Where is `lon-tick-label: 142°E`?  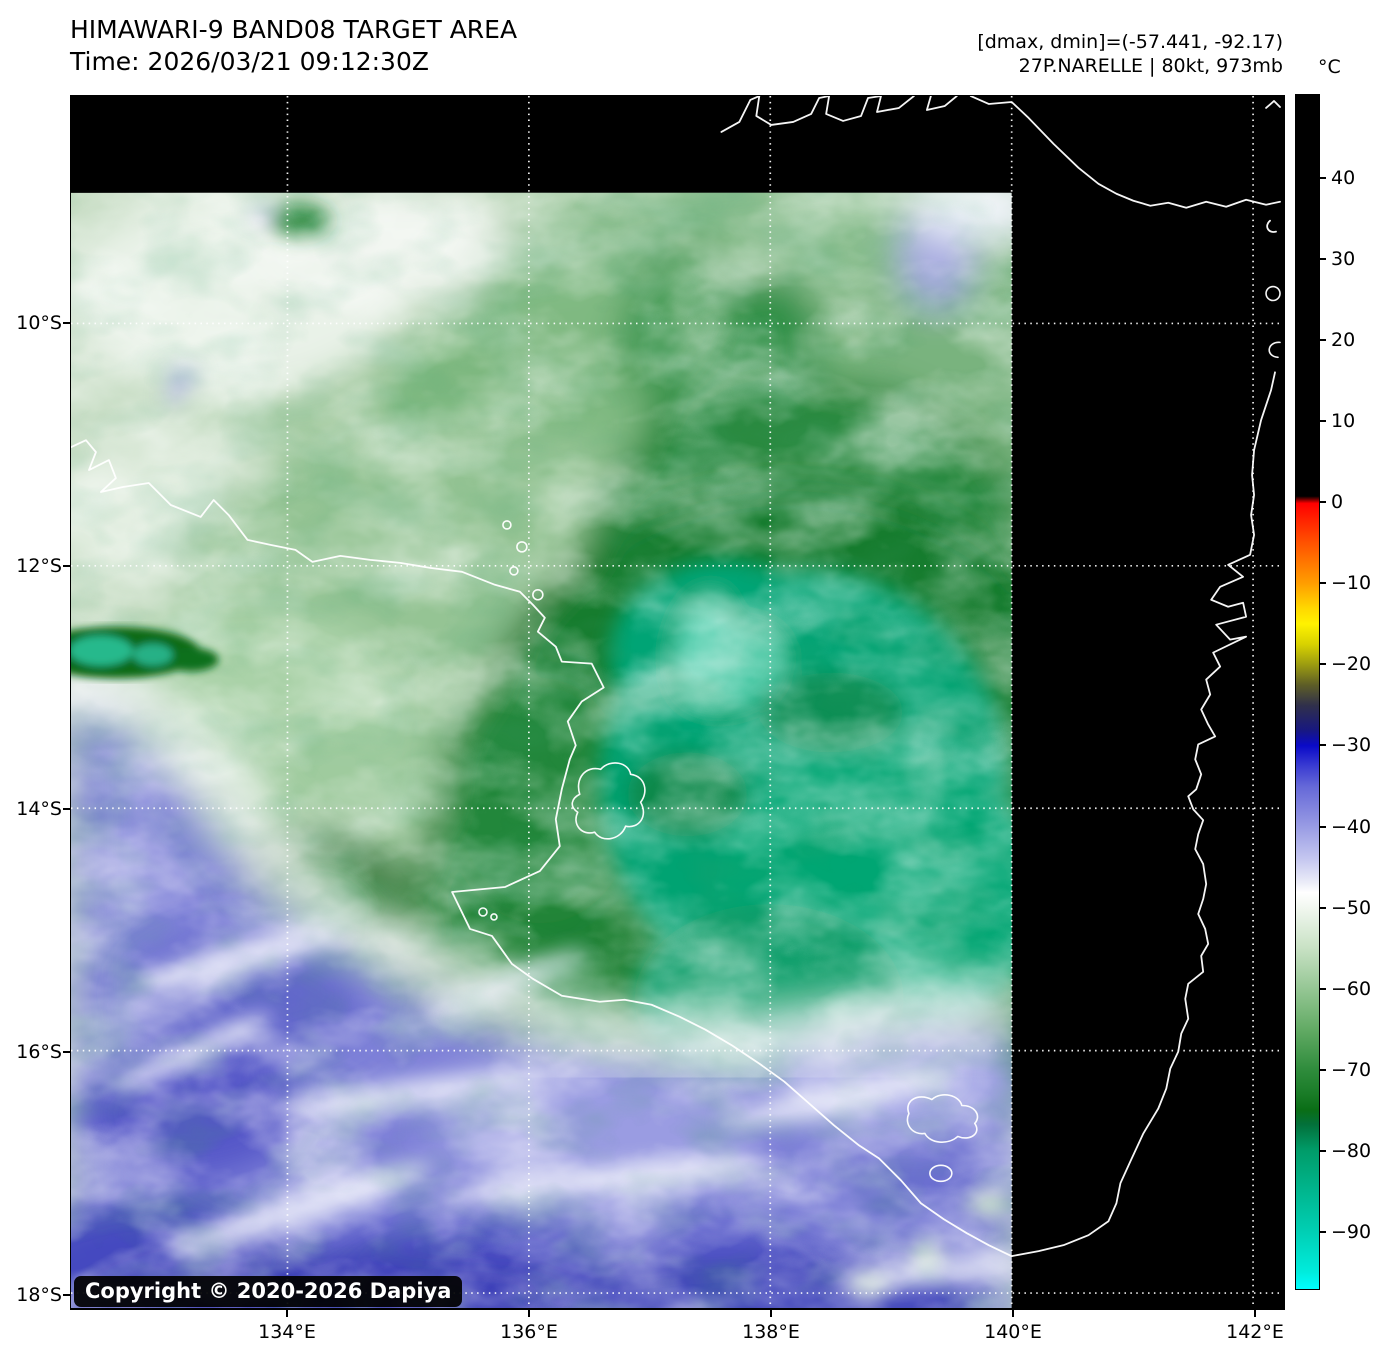 lon-tick-label: 142°E is located at coordinates (1255, 1332).